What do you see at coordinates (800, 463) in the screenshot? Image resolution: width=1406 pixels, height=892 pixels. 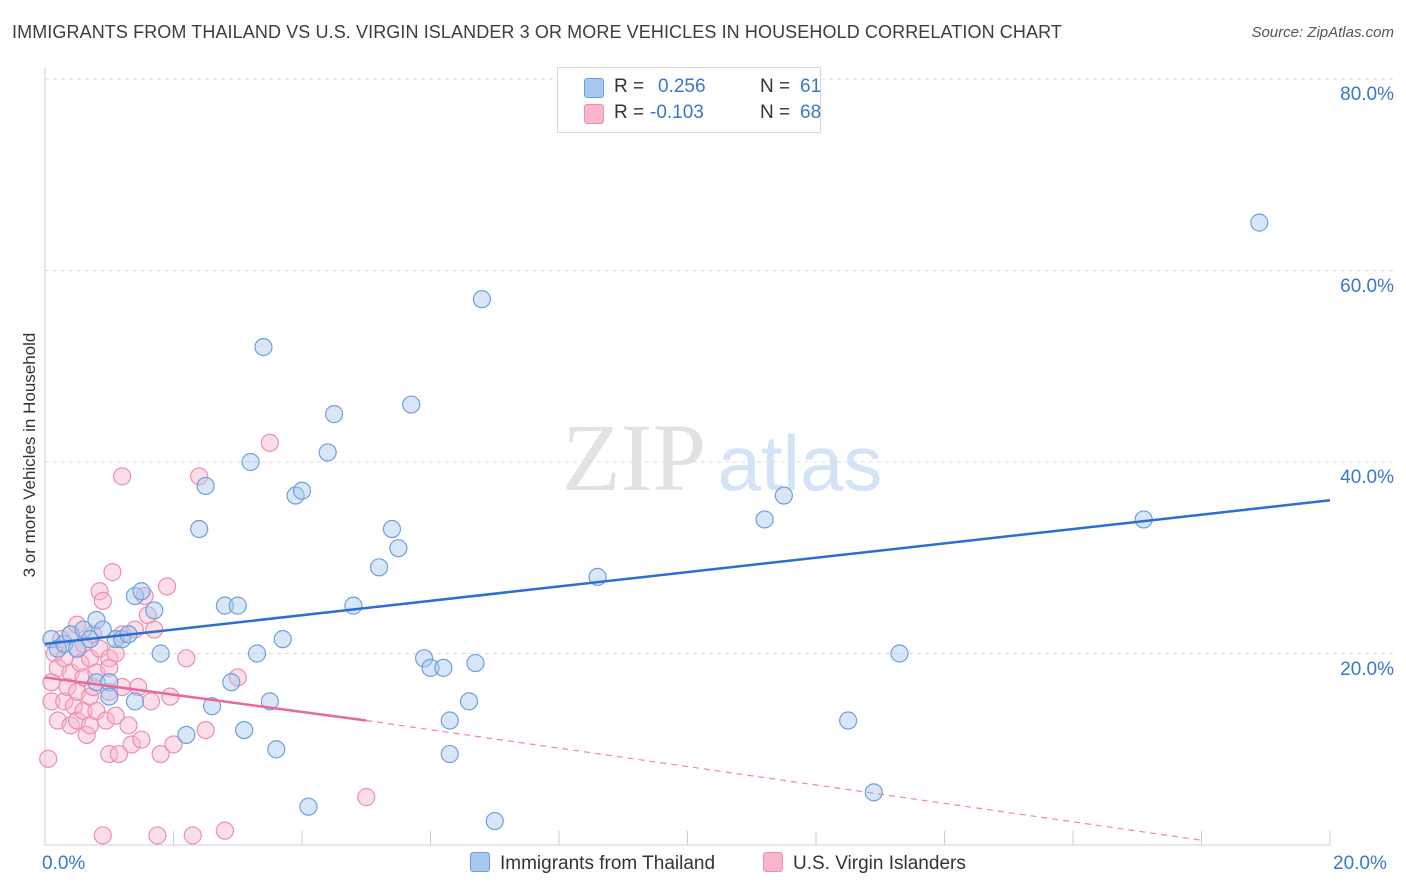 I see `watermark-atlas: atlas` at bounding box center [800, 463].